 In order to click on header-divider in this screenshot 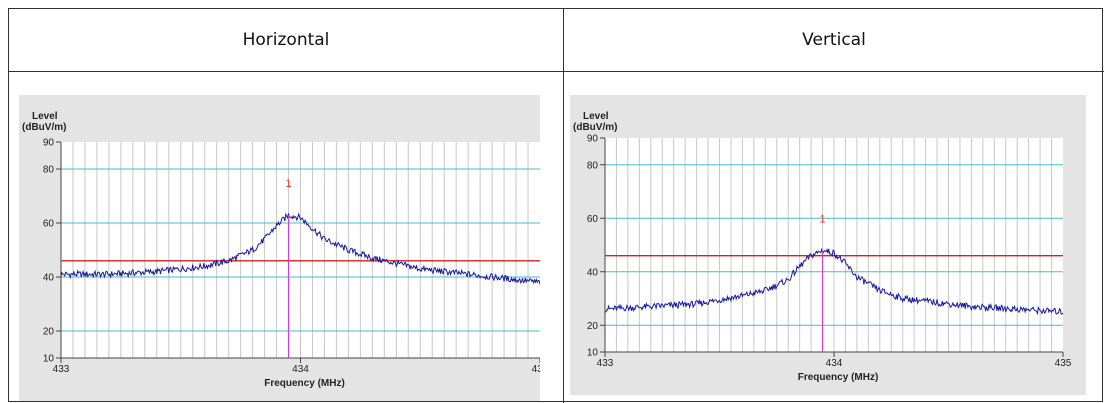, I will do `click(556, 71)`.